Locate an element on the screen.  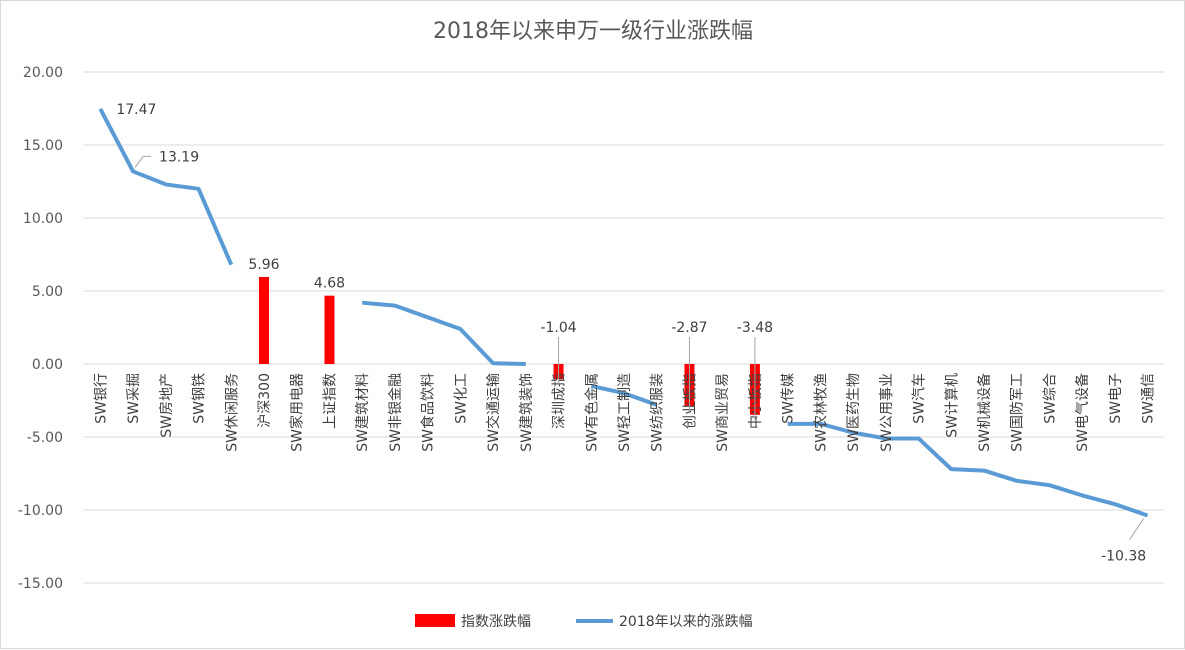
category-label: SW国防军工 is located at coordinates (1018, 412).